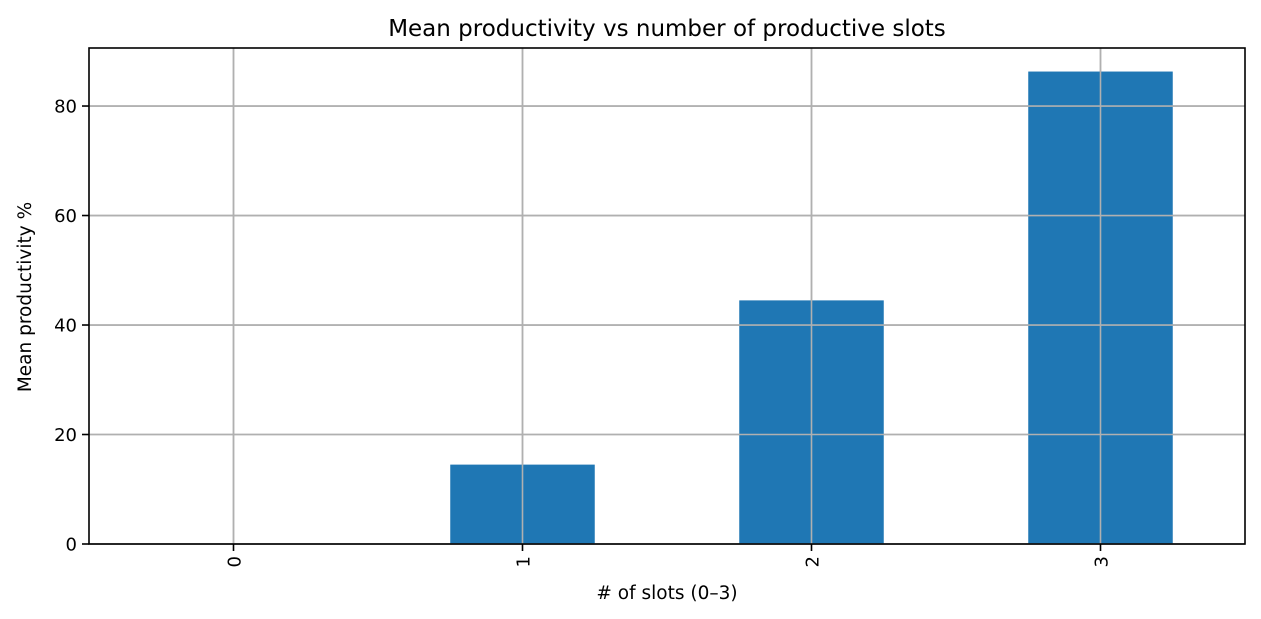  I want to click on y-tick-label: 0, so click(71, 545).